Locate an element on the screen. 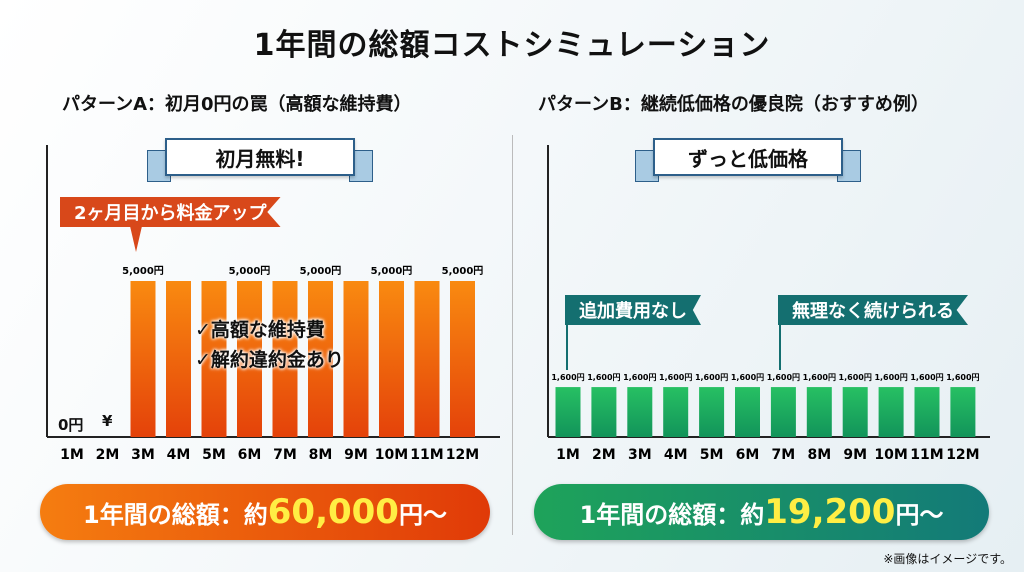 This screenshot has width=1024, height=572. pattern-b-ribbon: ずっと低価格 is located at coordinates (748, 160).